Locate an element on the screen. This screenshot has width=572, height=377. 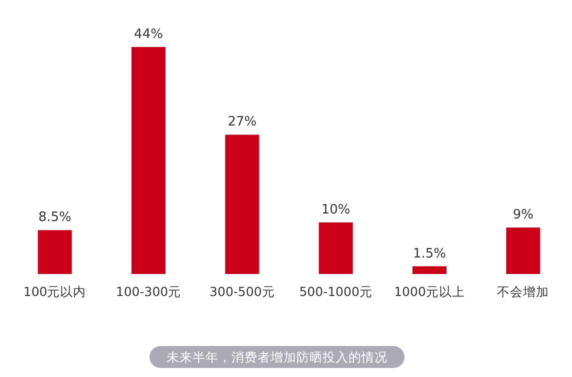
x-tick-label: 100-300元 is located at coordinates (149, 291).